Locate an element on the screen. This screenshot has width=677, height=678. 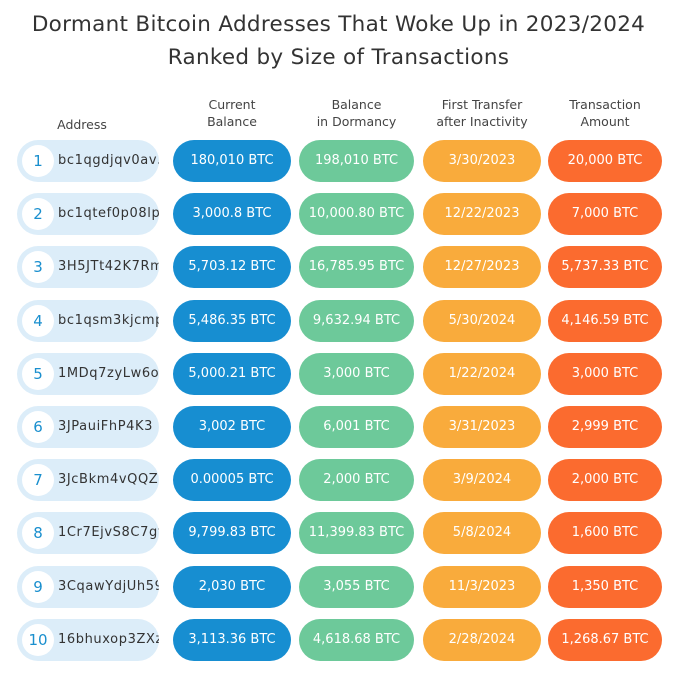
header-address: Address is located at coordinates (82, 124).